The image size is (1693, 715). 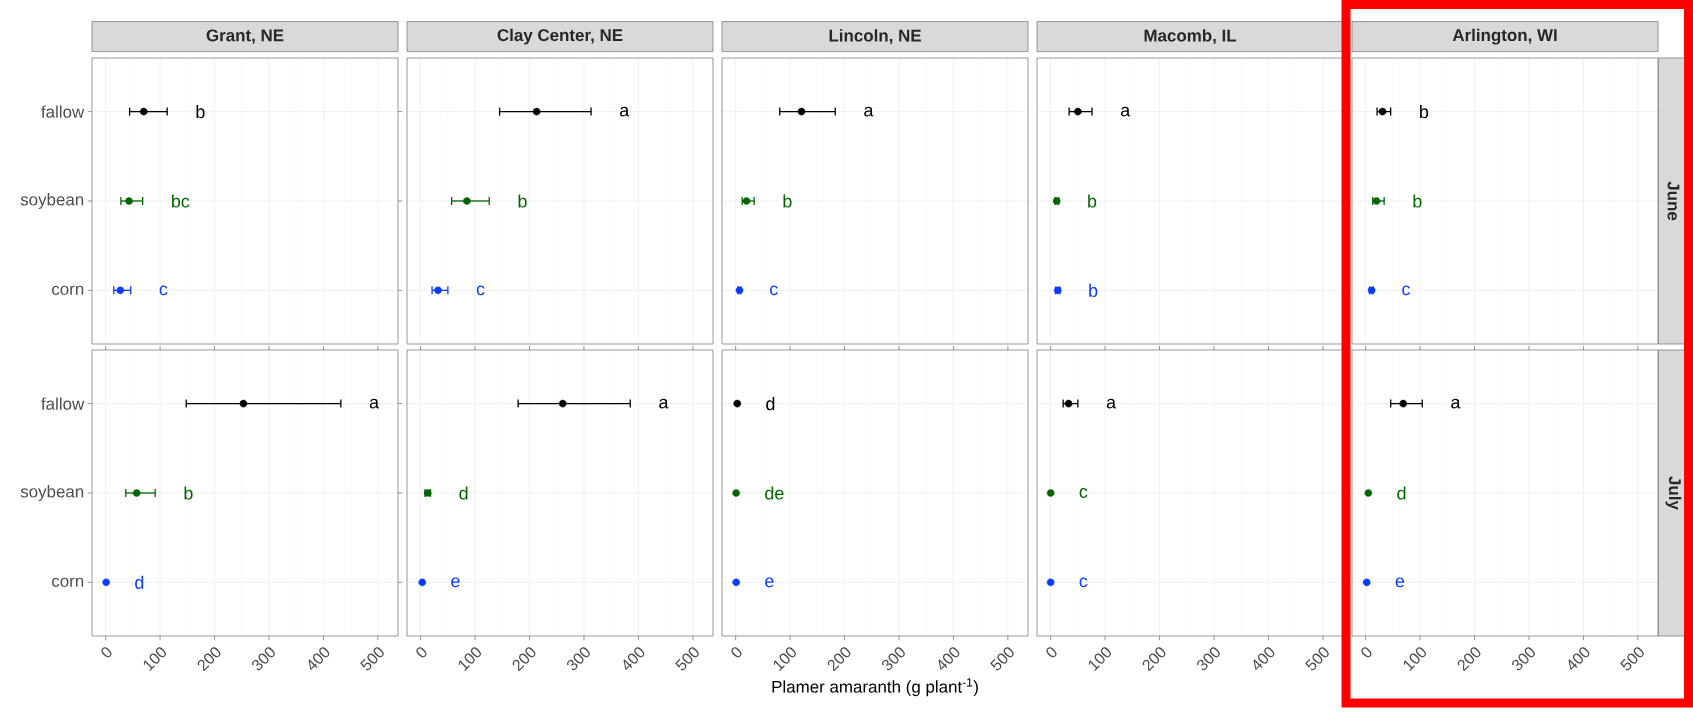 What do you see at coordinates (245, 36) in the screenshot?
I see `chart-title: Grant, NE` at bounding box center [245, 36].